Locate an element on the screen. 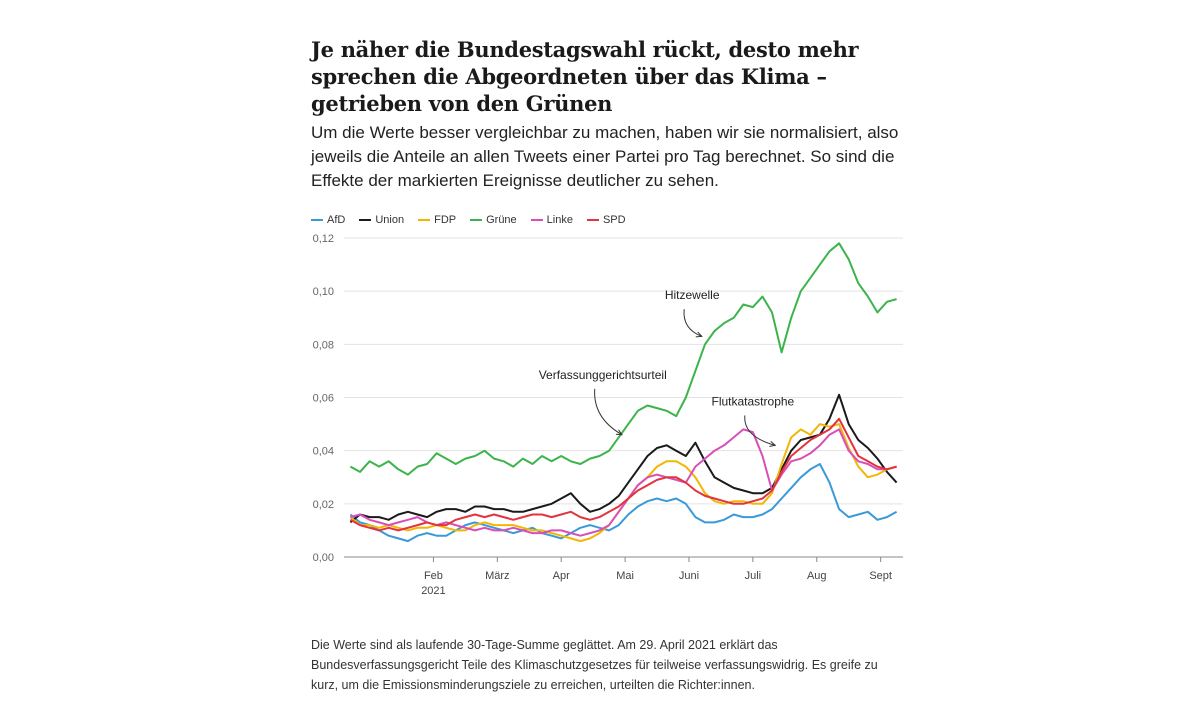  x-tick-label: März is located at coordinates (497, 576).